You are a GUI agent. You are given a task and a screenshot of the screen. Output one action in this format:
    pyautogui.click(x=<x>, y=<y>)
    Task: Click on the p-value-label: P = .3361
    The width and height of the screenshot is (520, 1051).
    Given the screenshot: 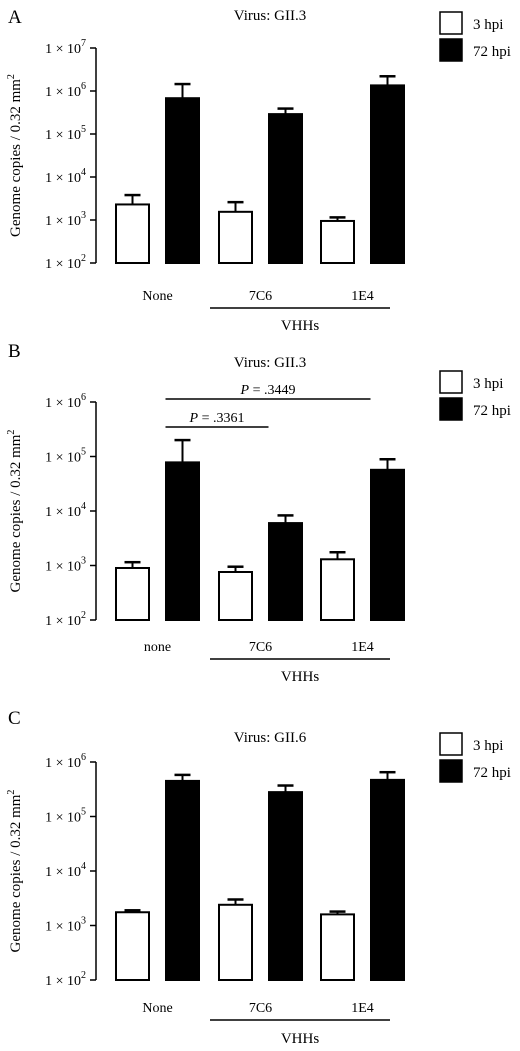 What is the action you would take?
    pyautogui.click(x=217, y=418)
    